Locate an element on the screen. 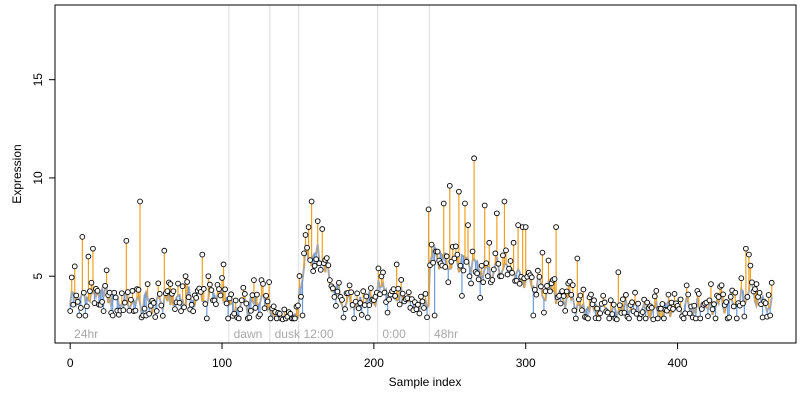 The width and height of the screenshot is (800, 400). y-axis-label: Expression is located at coordinates (17, 173).